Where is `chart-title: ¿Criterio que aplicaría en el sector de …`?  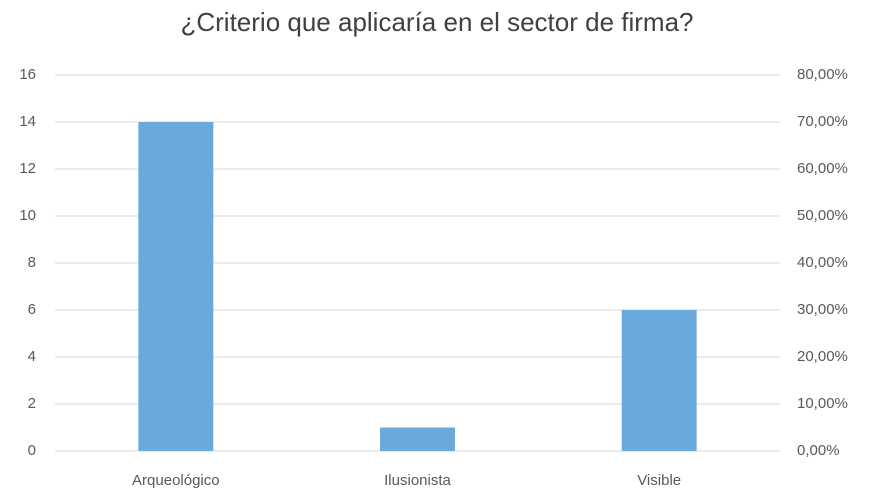
chart-title: ¿Criterio que aplicaría en el sector de … is located at coordinates (436, 22).